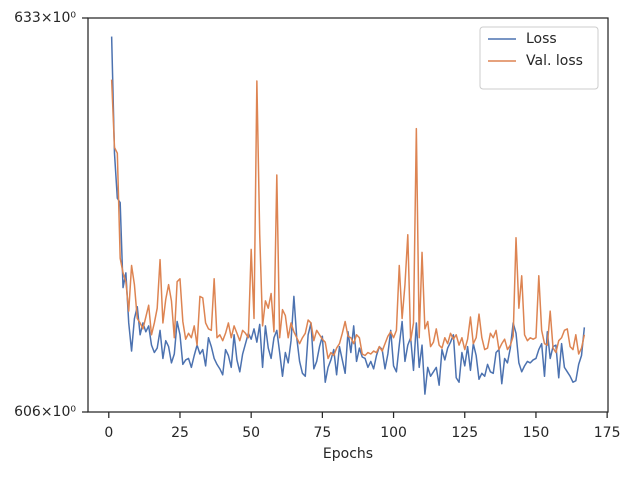 The height and width of the screenshot is (480, 640). What do you see at coordinates (541, 39) in the screenshot?
I see `legend-label: Loss` at bounding box center [541, 39].